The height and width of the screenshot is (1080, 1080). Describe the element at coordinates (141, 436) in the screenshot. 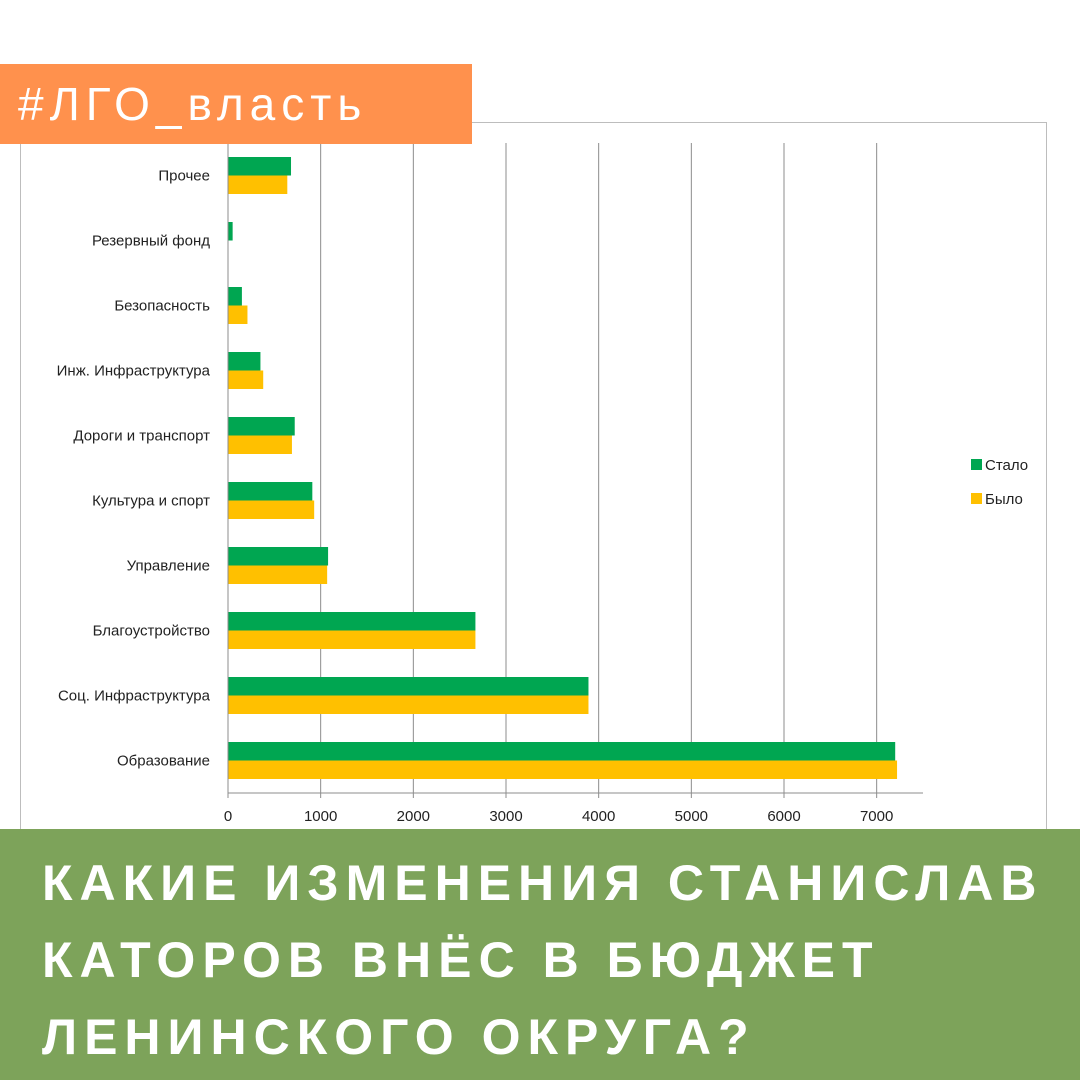

I see `category-label: Дороги и транспорт` at that location.